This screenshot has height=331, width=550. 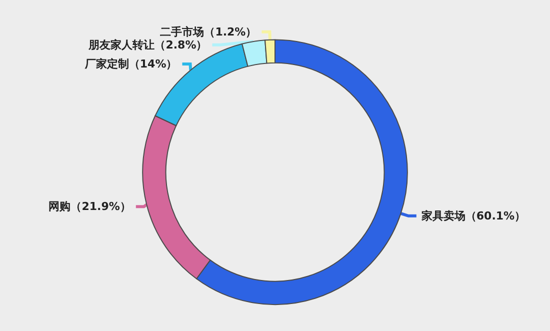 I want to click on slice-label: 家具卖场（60.1%）, so click(x=473, y=215).